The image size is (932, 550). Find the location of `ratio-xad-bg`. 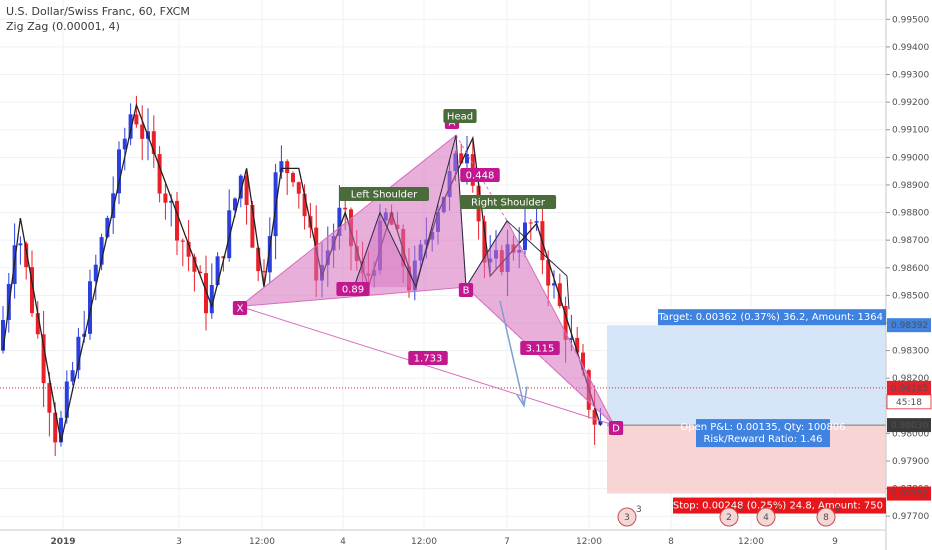

ratio-xad-bg is located at coordinates (428, 358).